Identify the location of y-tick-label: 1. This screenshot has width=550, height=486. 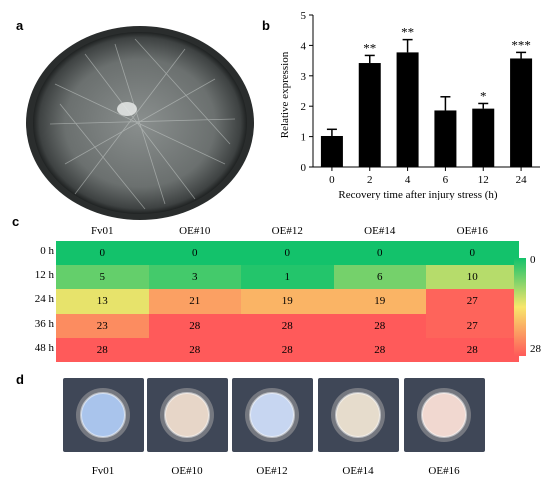
(304, 138).